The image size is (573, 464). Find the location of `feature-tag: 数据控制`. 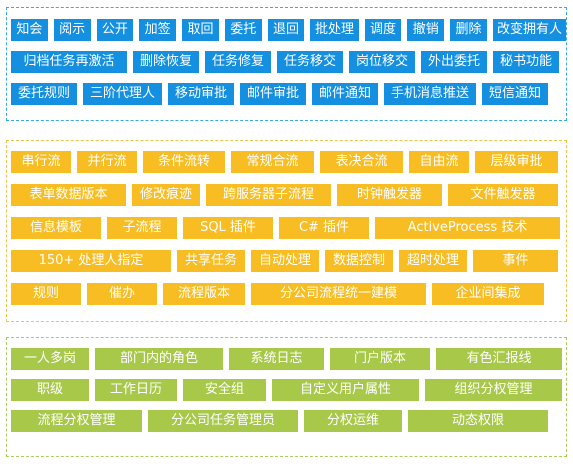

feature-tag: 数据控制 is located at coordinates (359, 261).